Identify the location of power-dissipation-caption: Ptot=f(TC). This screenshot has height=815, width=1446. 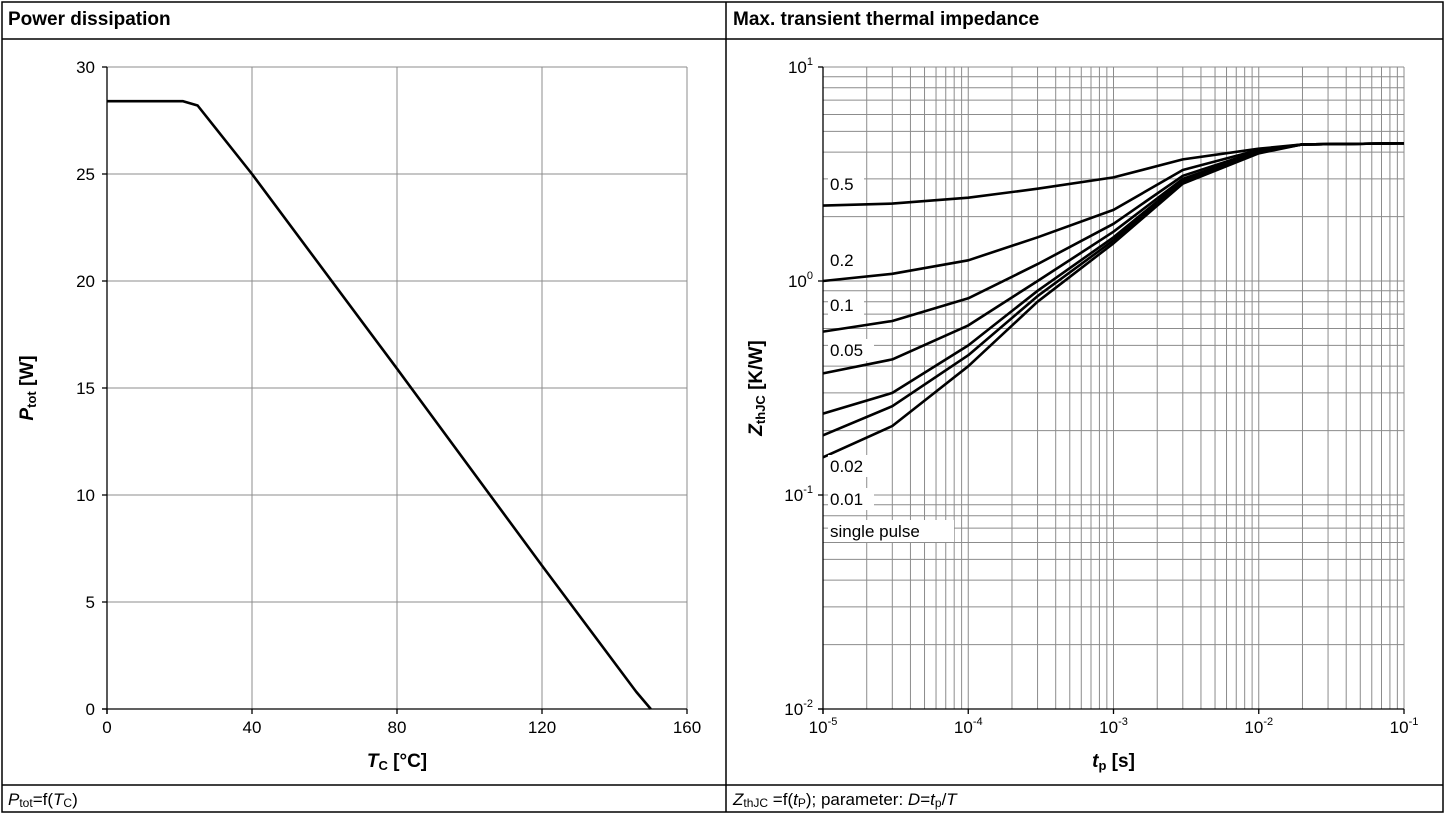
(43, 801).